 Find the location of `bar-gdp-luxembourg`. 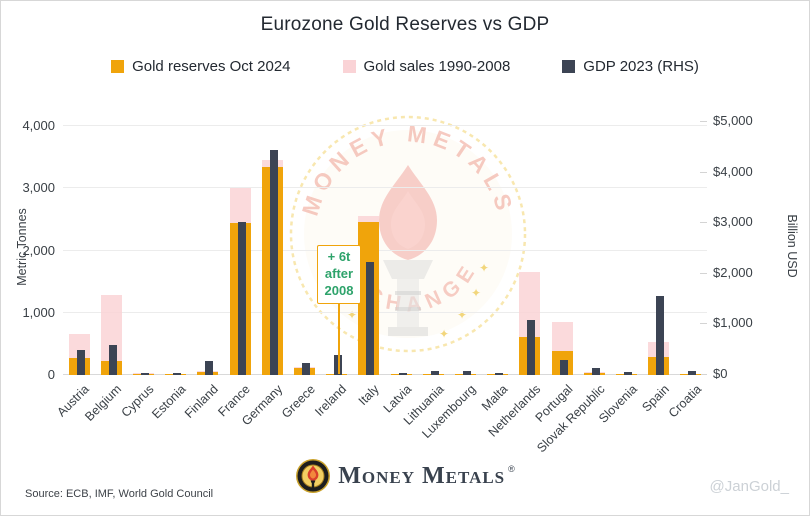

bar-gdp-luxembourg is located at coordinates (467, 372).